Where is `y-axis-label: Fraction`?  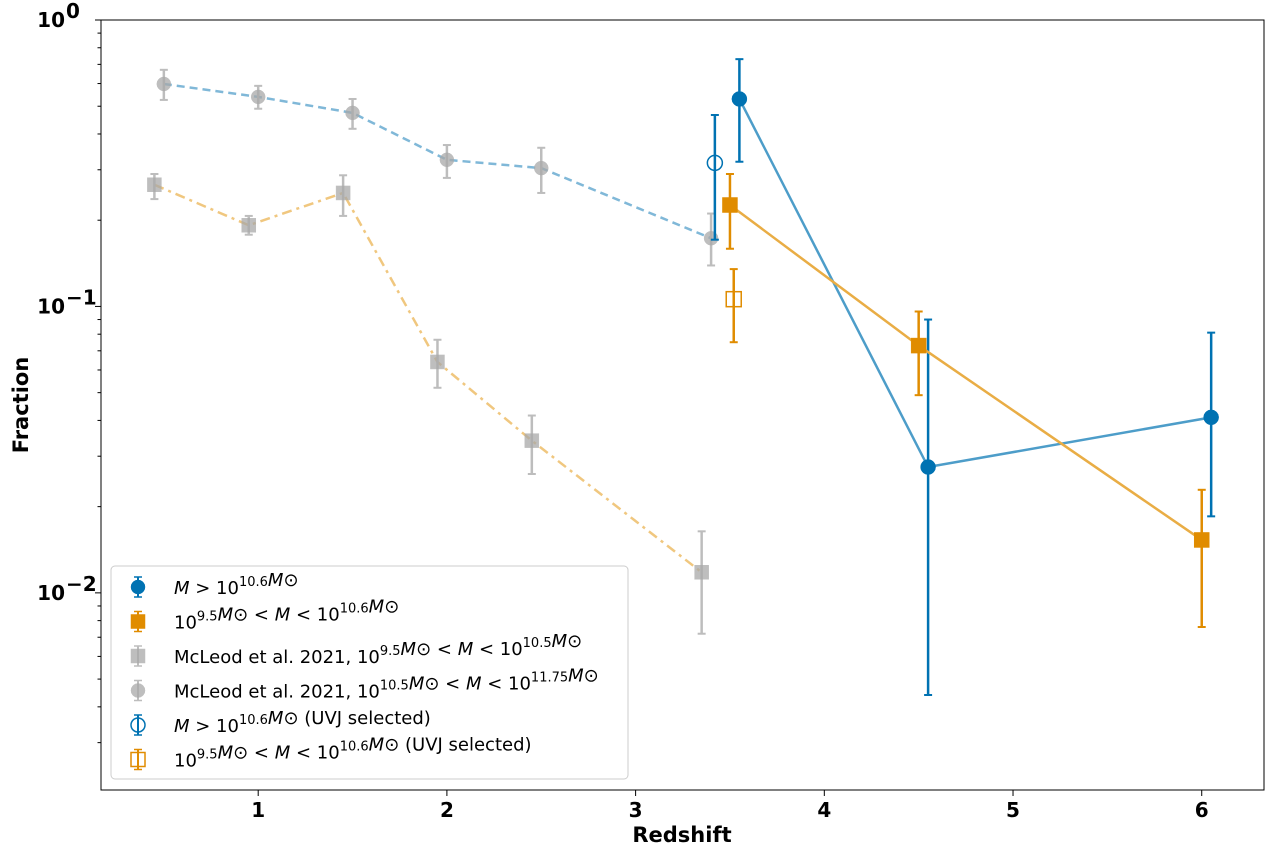 y-axis-label: Fraction is located at coordinates (21, 405).